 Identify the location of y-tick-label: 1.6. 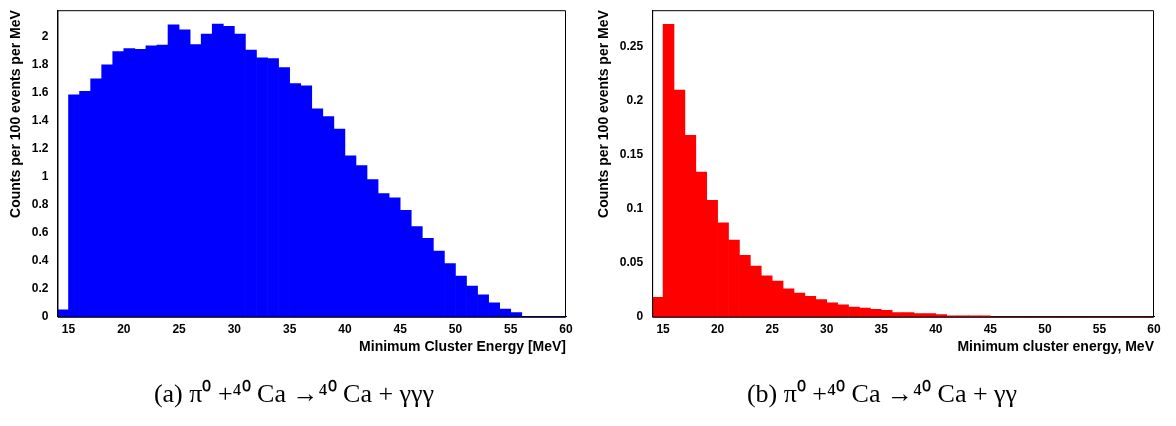
(40, 92).